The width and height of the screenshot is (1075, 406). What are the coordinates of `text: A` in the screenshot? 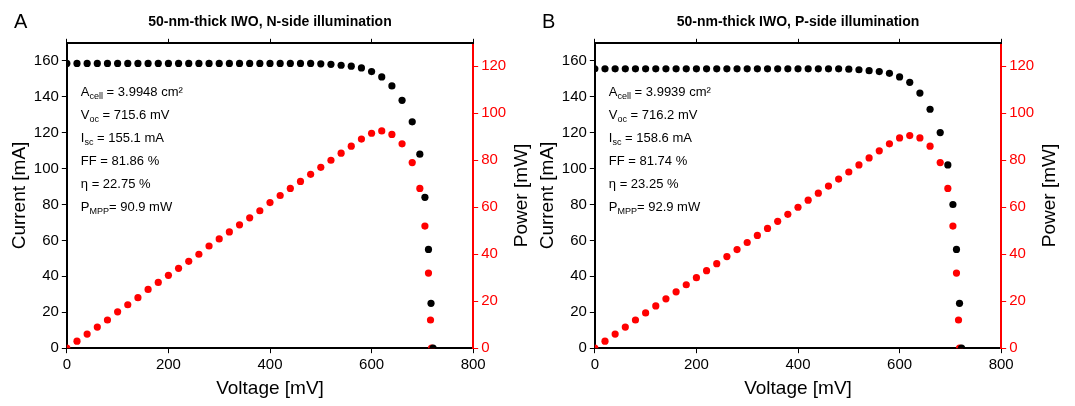 It's located at (21, 20).